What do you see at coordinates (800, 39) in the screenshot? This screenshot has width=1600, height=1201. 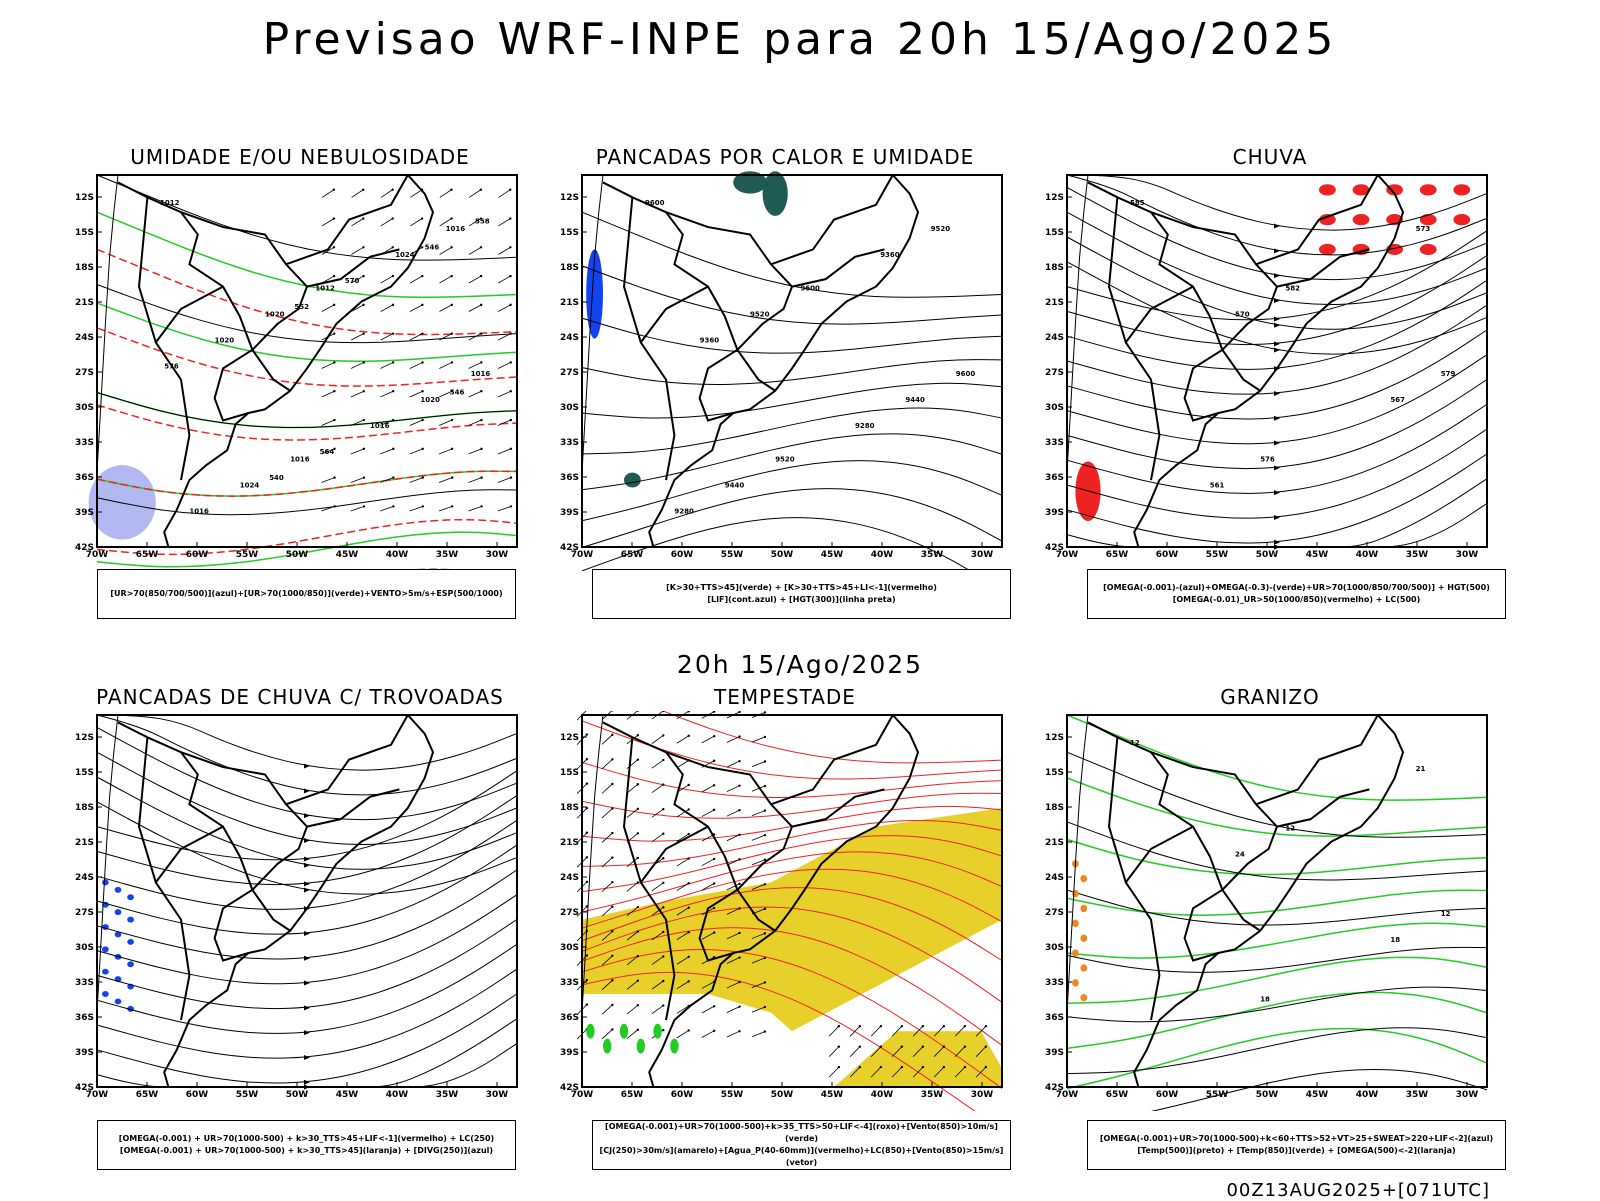 I see `main-title: Previsao WRF-INPE para 20h 15/Ago/2025` at bounding box center [800, 39].